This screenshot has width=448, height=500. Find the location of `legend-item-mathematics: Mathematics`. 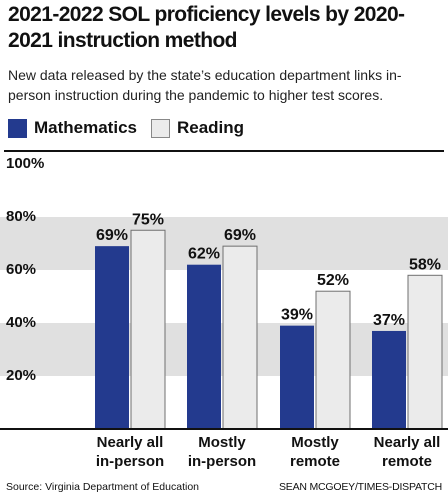

legend-item-mathematics: Mathematics is located at coordinates (72, 128).